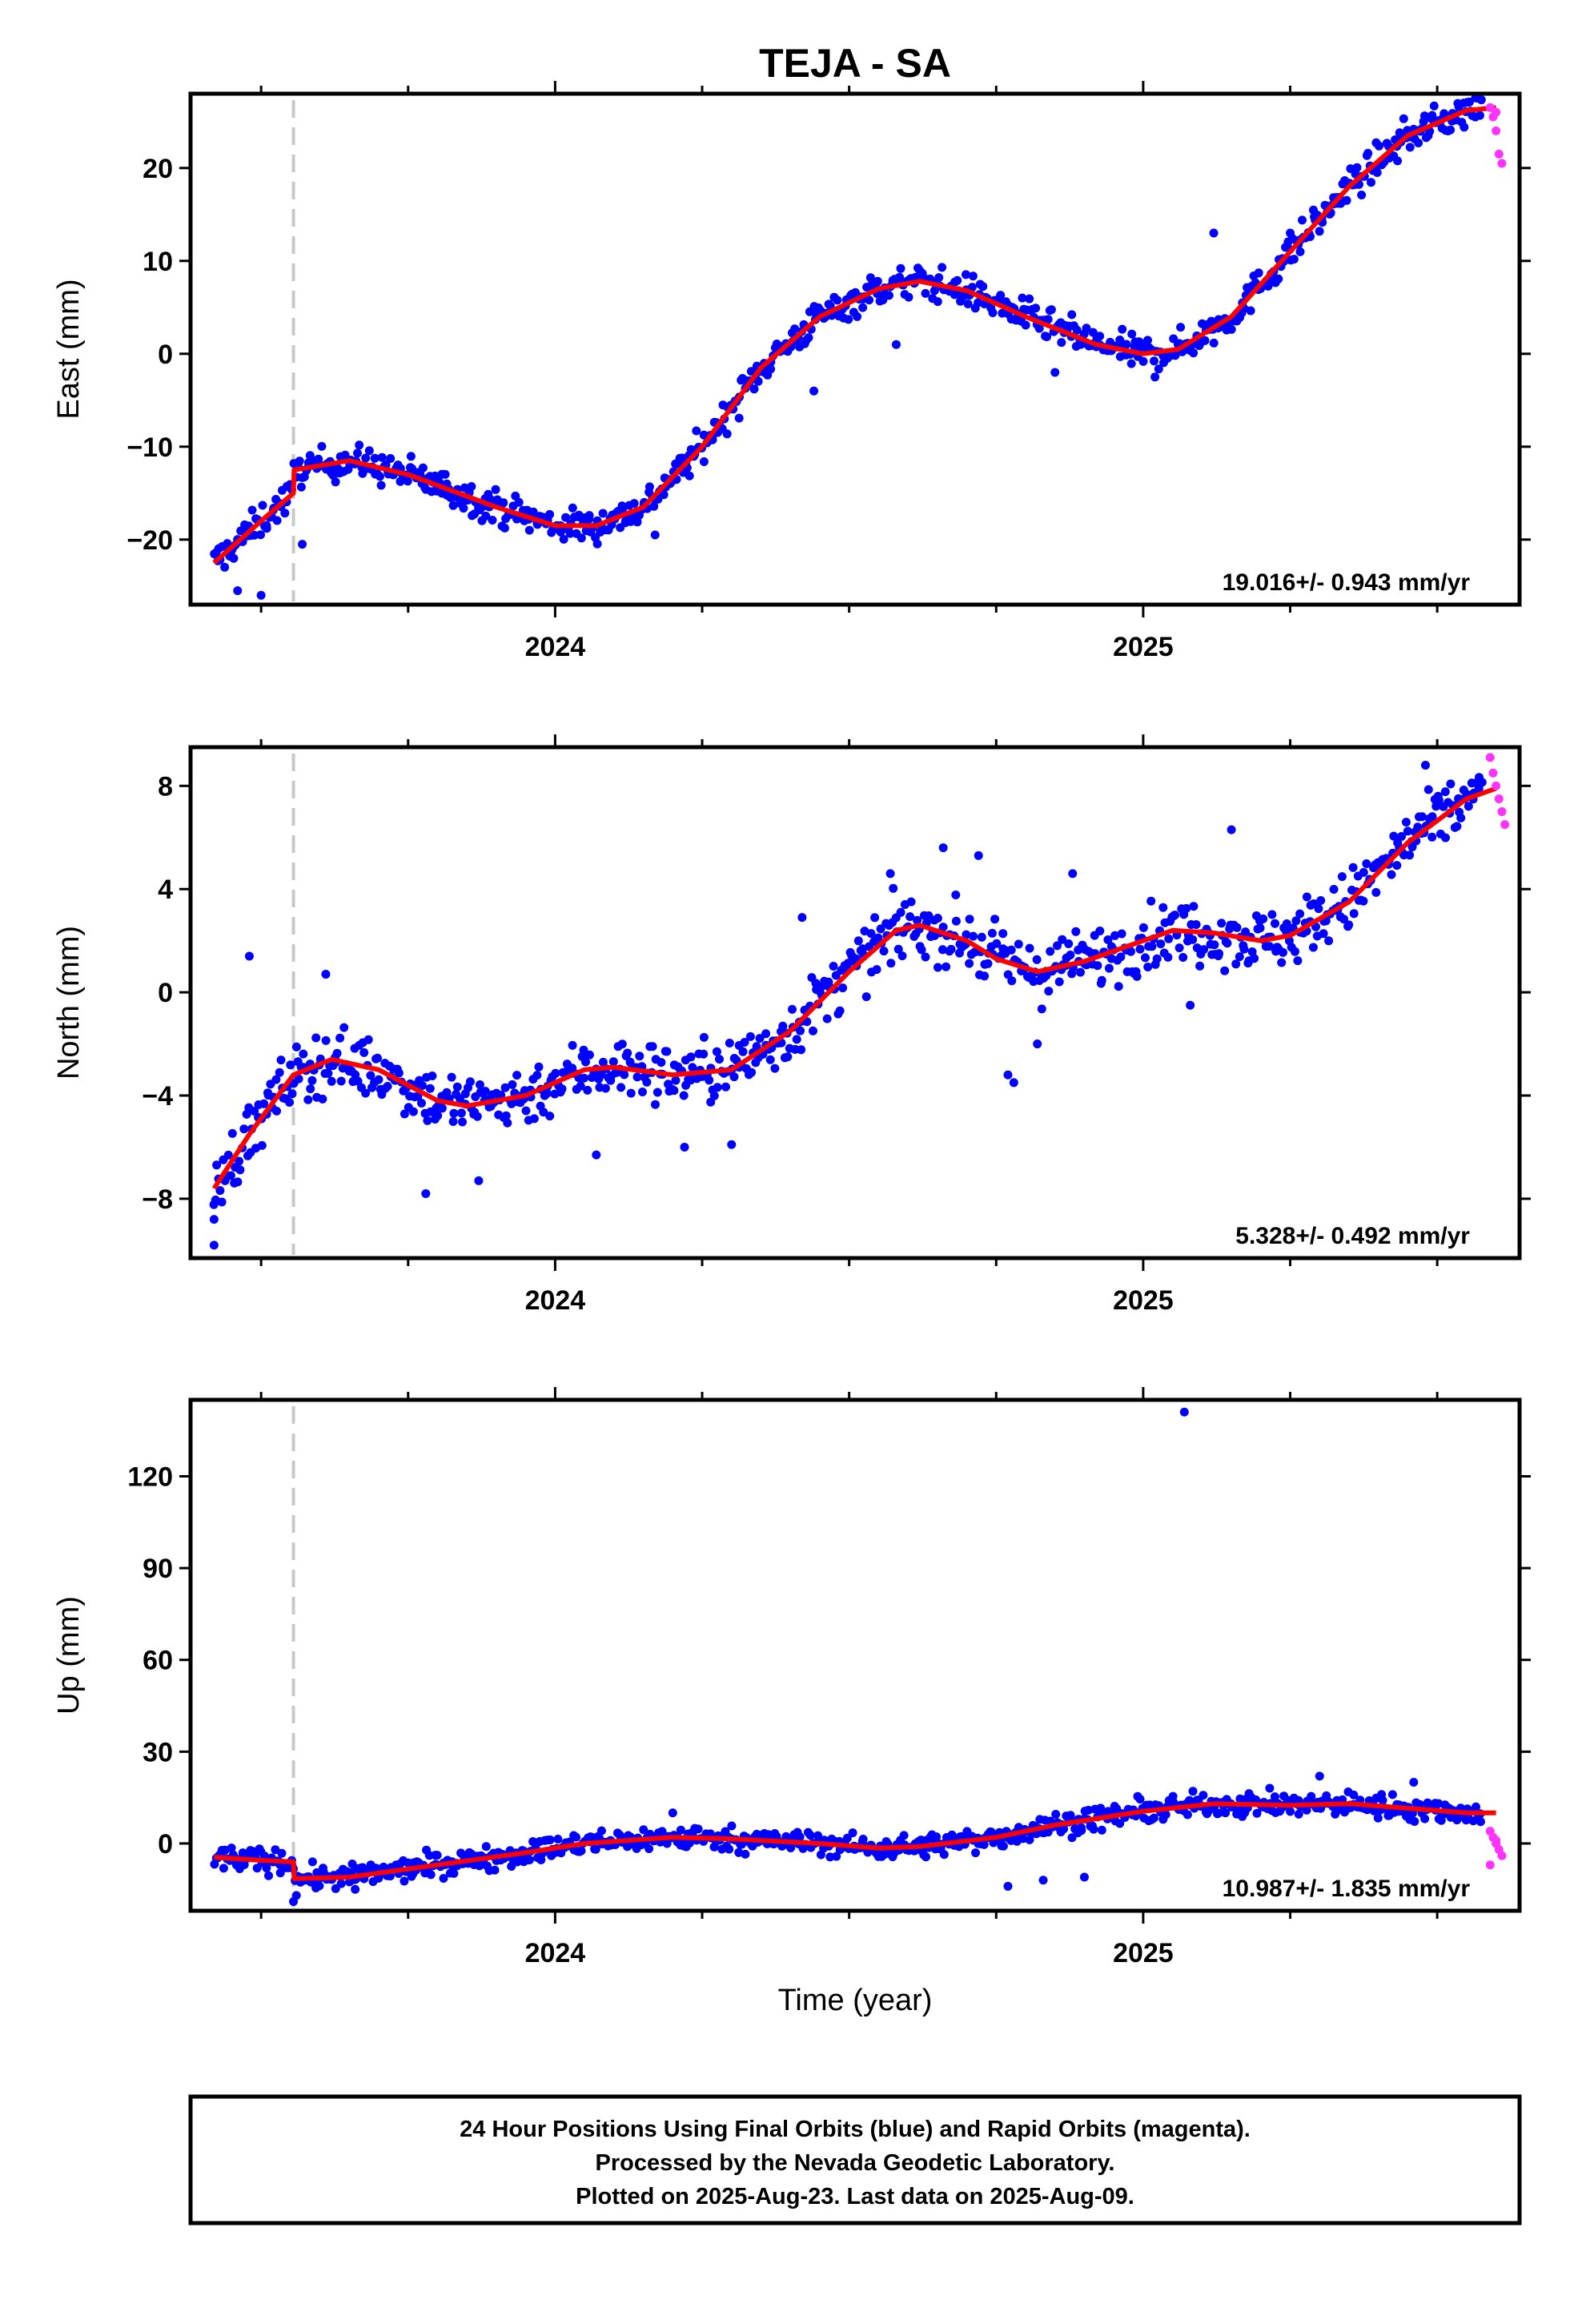 This screenshot has width=1582, height=2324. What do you see at coordinates (1496, 1840) in the screenshot?
I see `rapid-point` at bounding box center [1496, 1840].